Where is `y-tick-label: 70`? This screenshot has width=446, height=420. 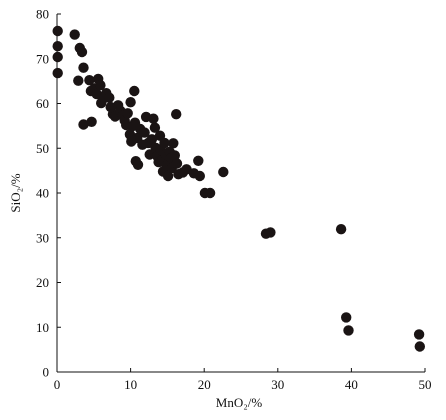 y-tick-label: 70 is located at coordinates (42, 58).